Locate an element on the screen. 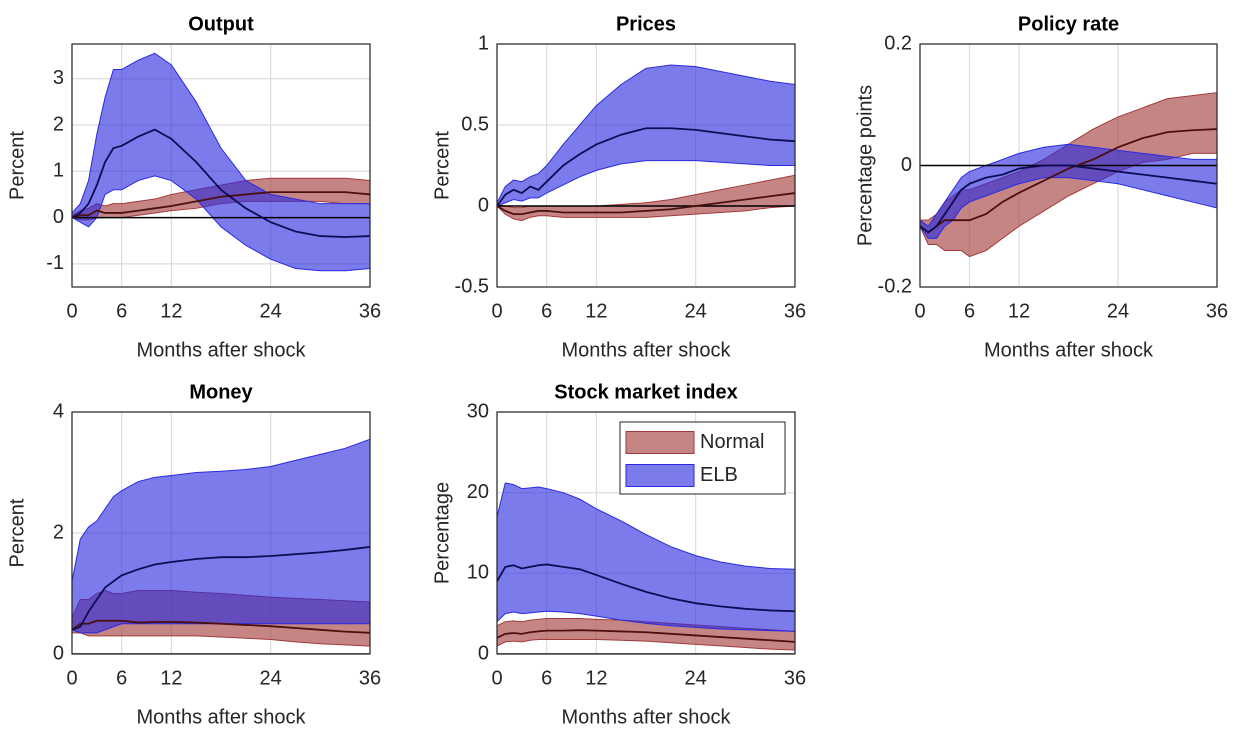 Image resolution: width=1236 pixels, height=730 pixels. y-axis-label: Percentage is located at coordinates (442, 533).